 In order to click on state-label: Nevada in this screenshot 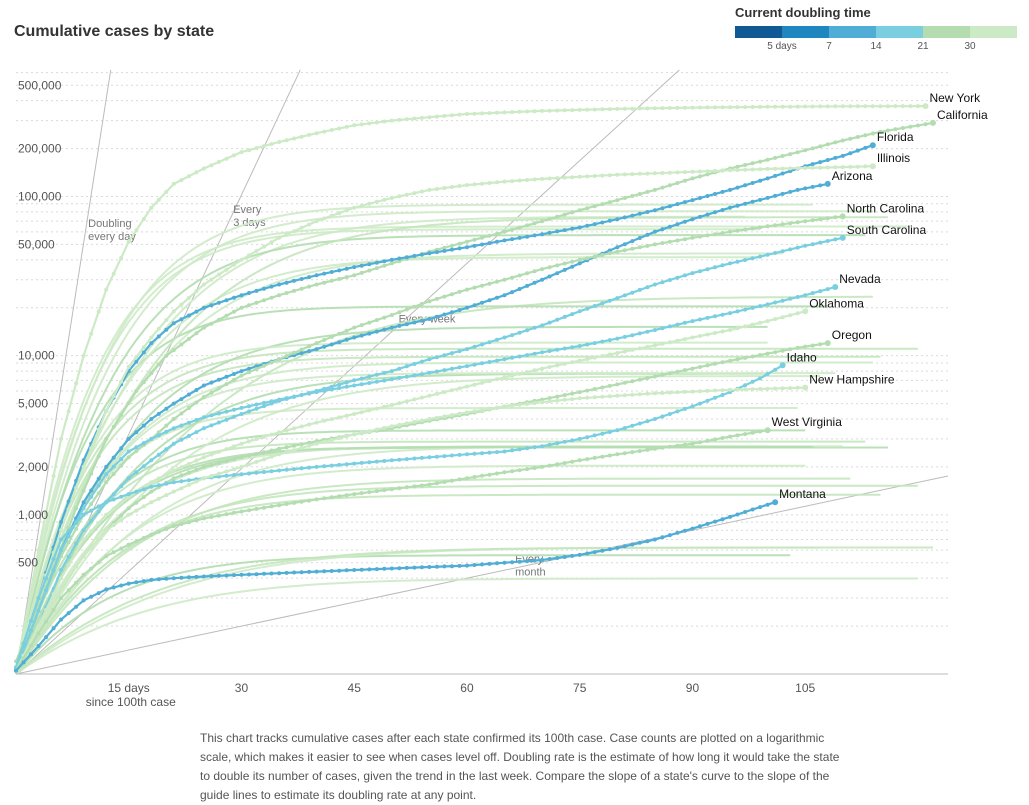, I will do `click(860, 279)`.